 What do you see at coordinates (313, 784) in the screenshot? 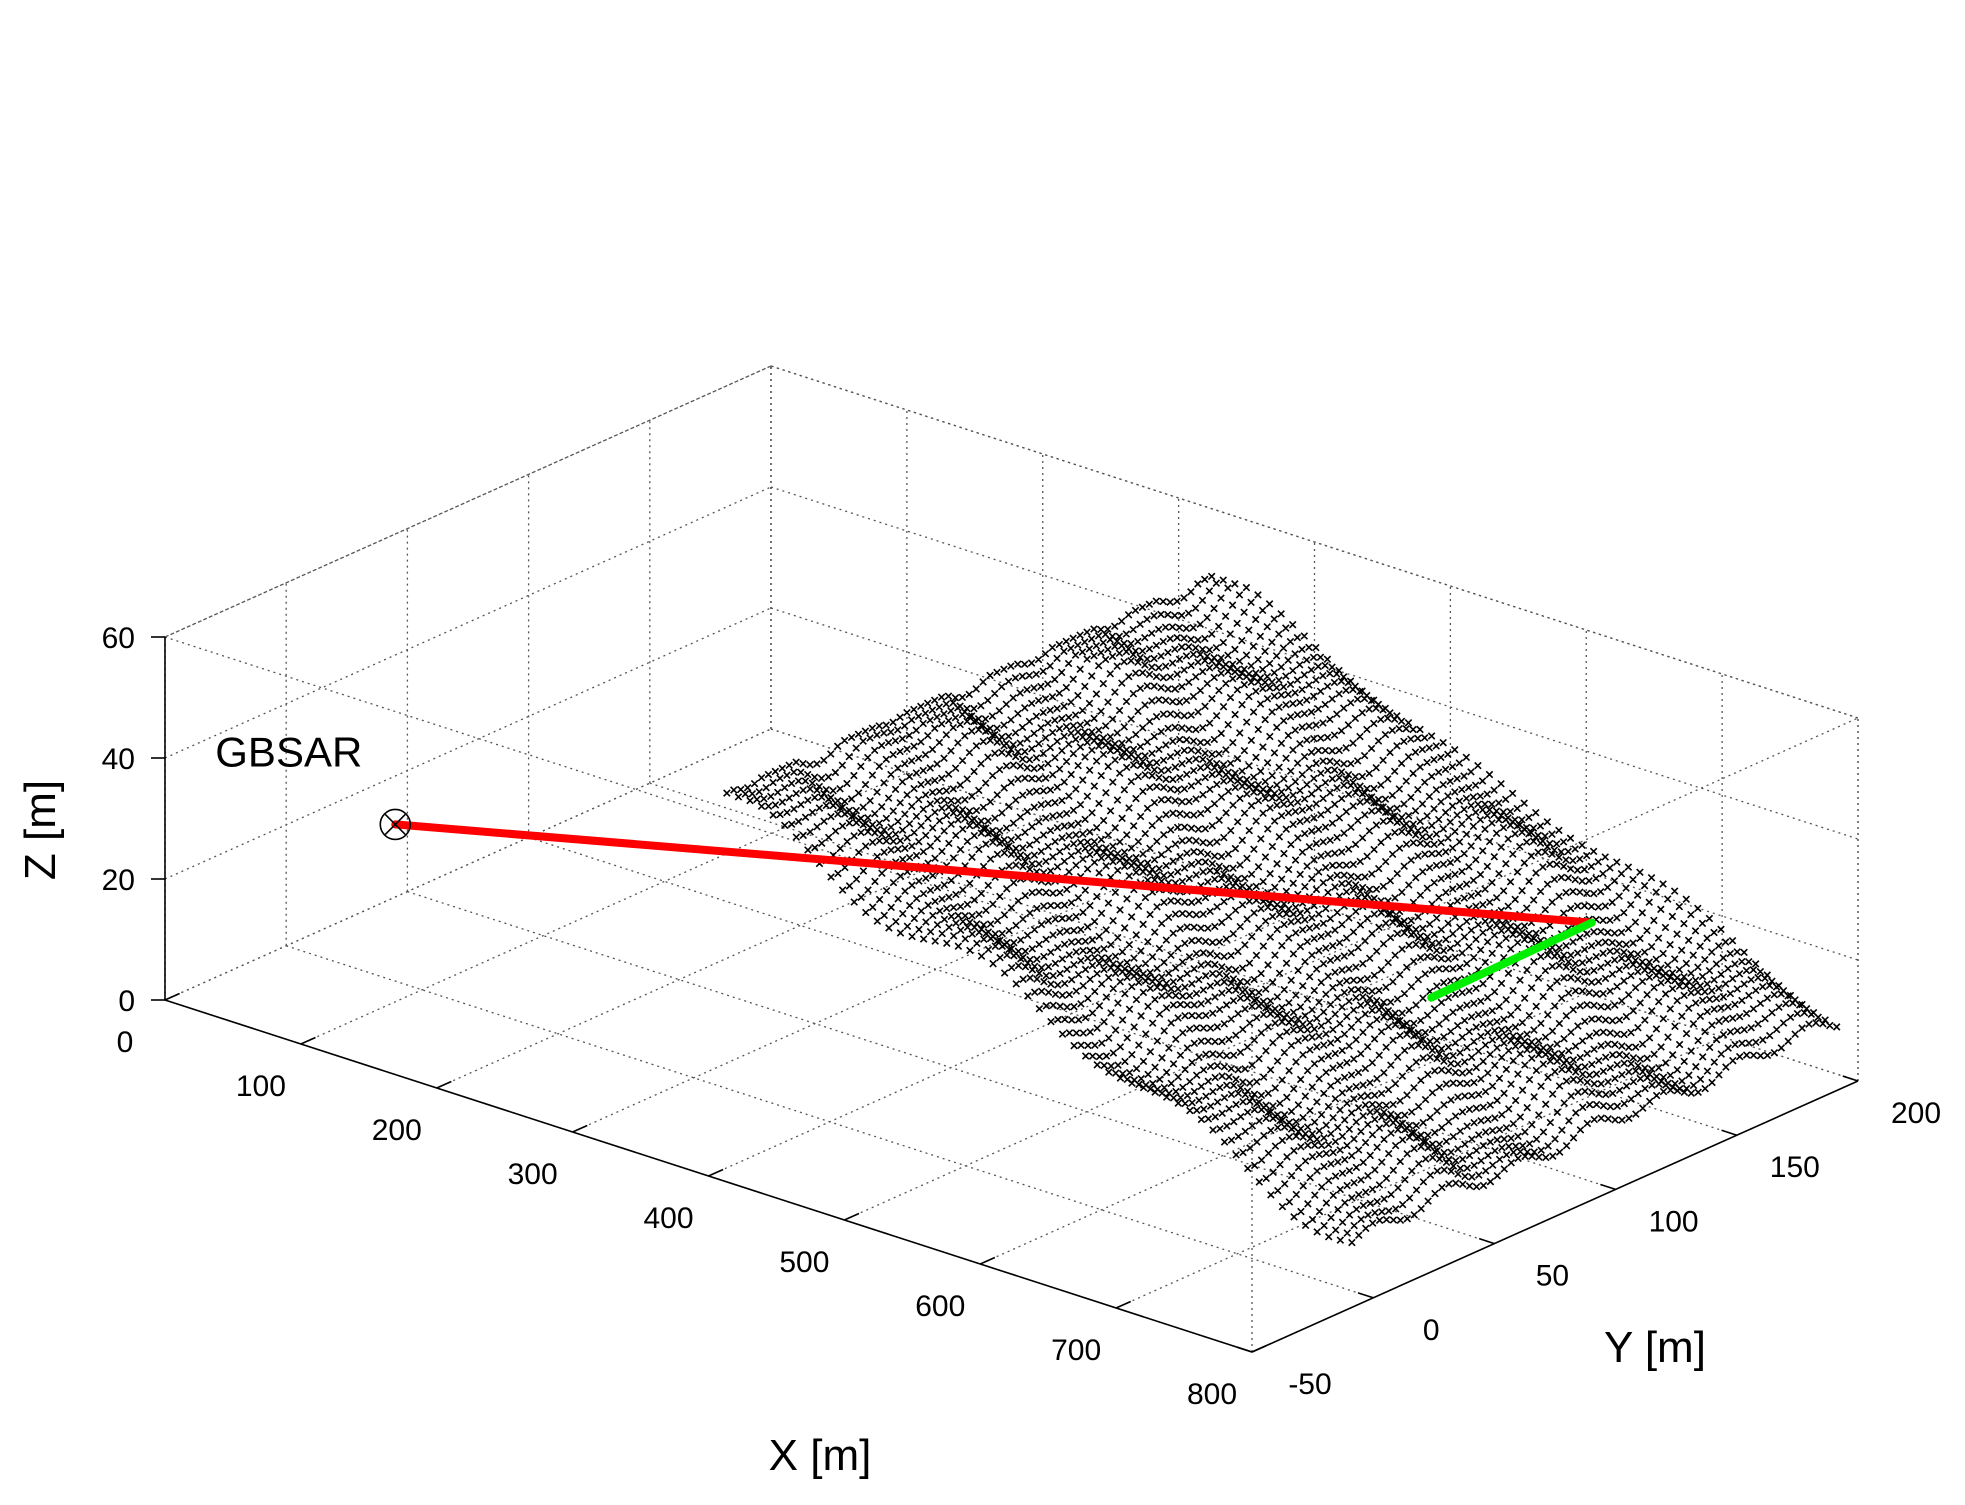
I see `annotations: GBSAR` at bounding box center [313, 784].